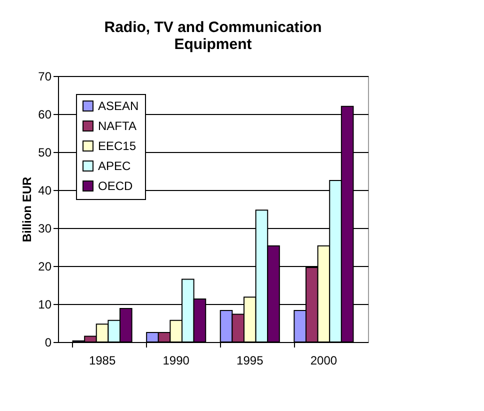 The width and height of the screenshot is (484, 411). What do you see at coordinates (115, 166) in the screenshot?
I see `legend-label: APEC` at bounding box center [115, 166].